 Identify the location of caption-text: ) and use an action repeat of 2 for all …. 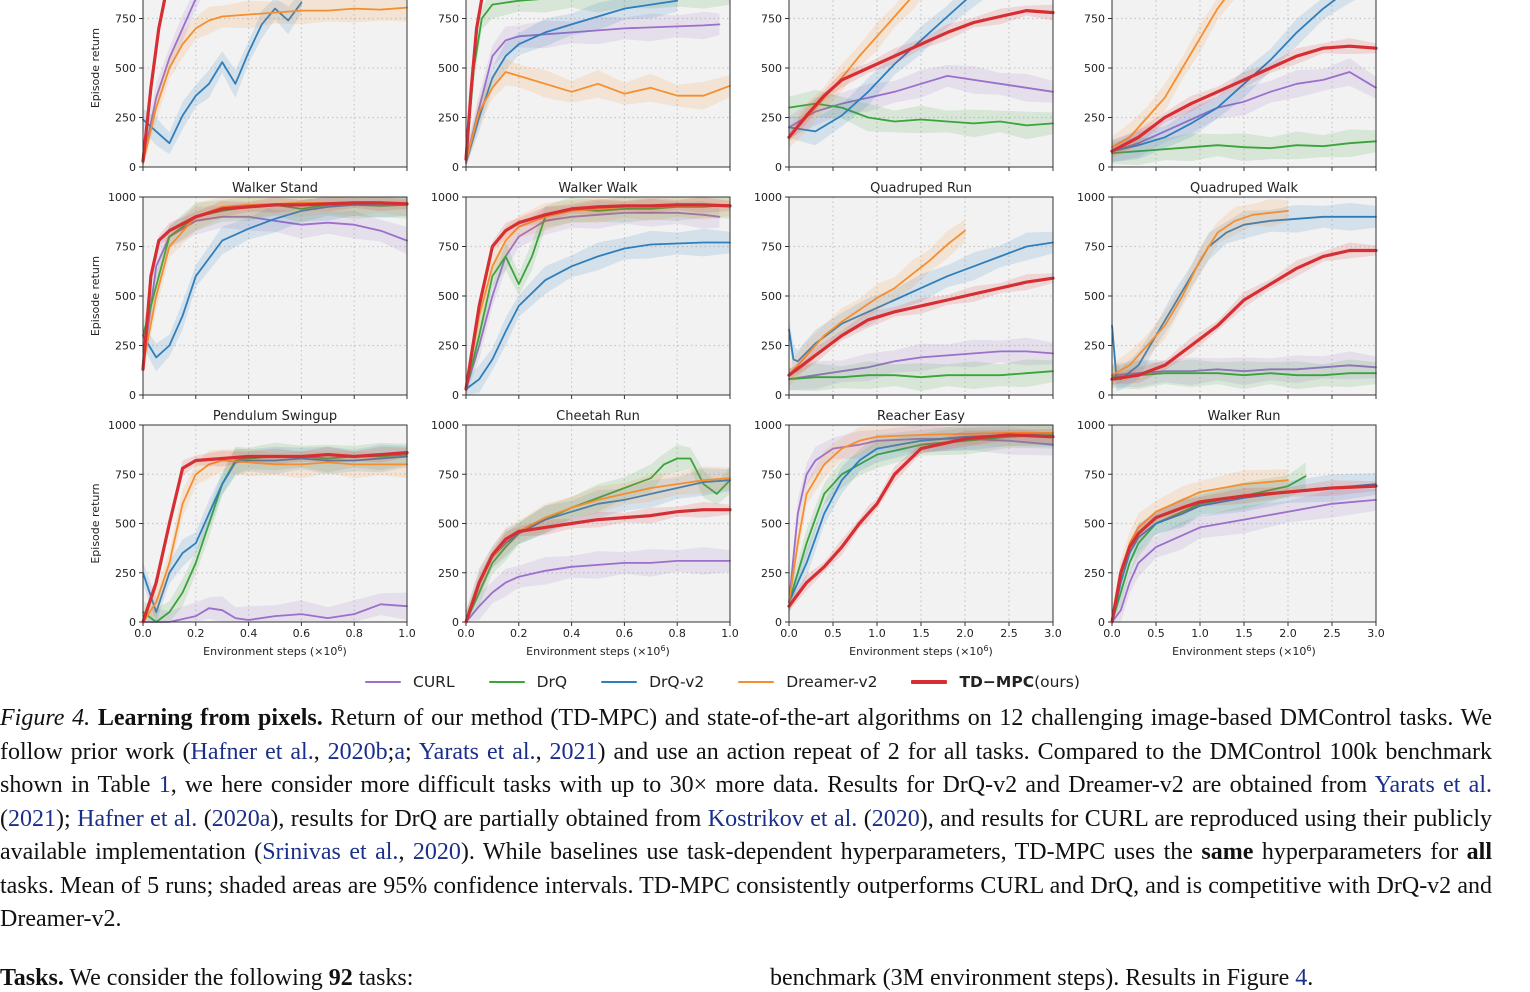
(746, 768).